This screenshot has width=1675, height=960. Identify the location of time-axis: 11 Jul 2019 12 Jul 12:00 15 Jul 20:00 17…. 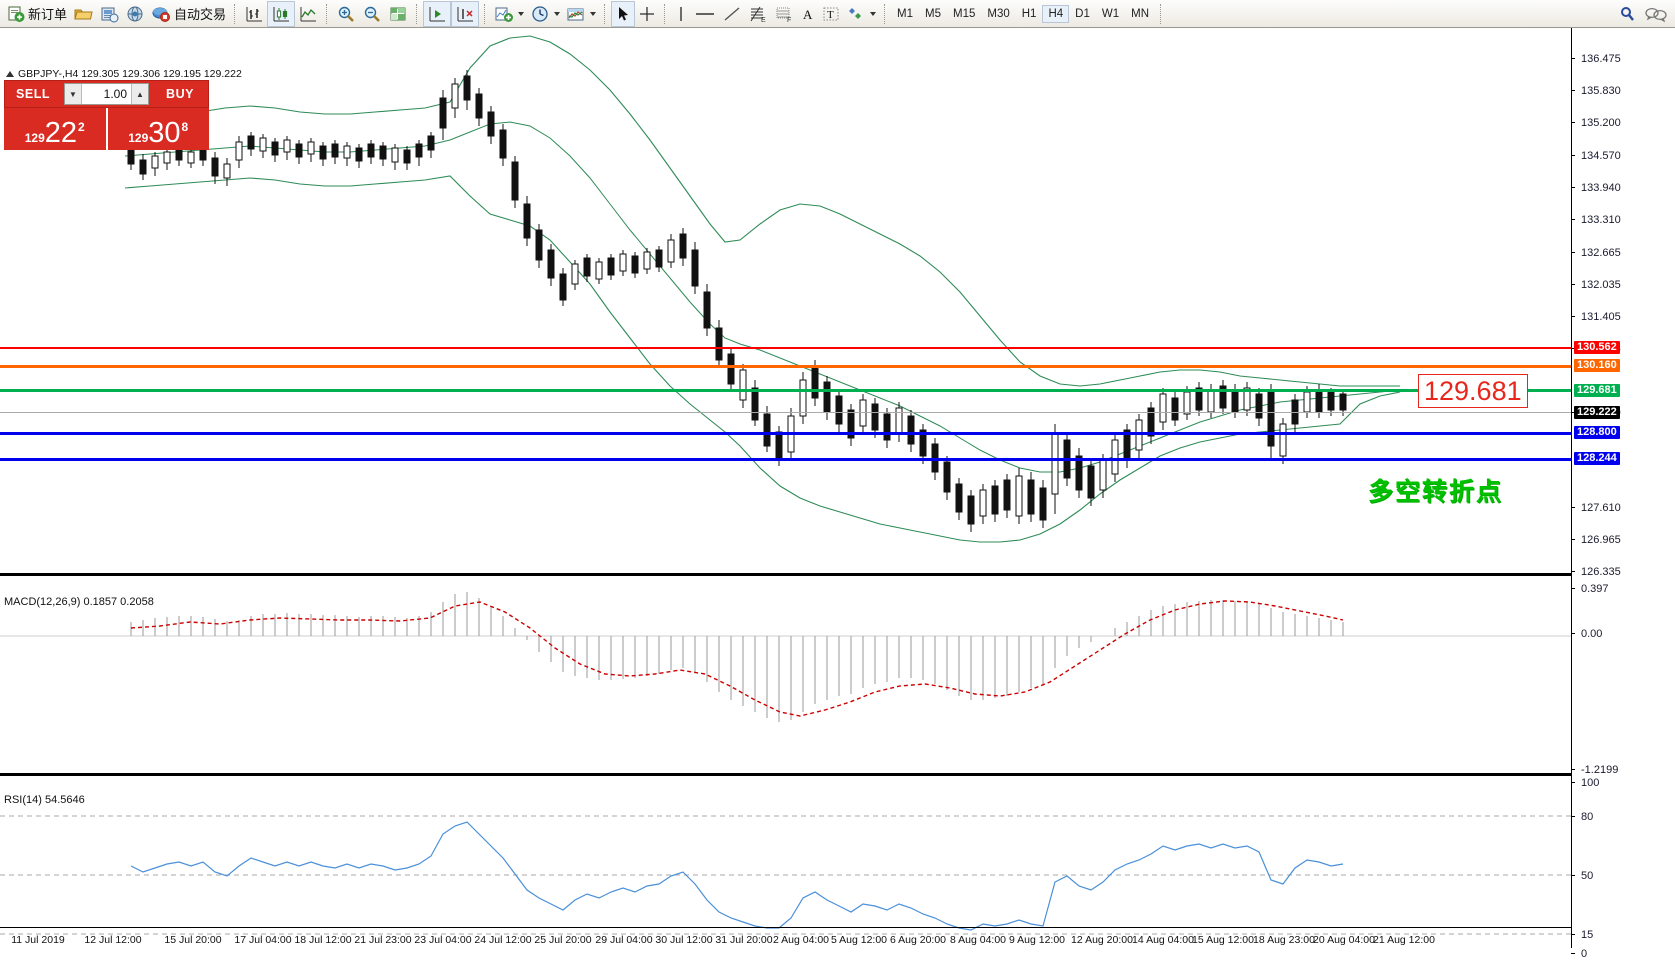
(785, 937).